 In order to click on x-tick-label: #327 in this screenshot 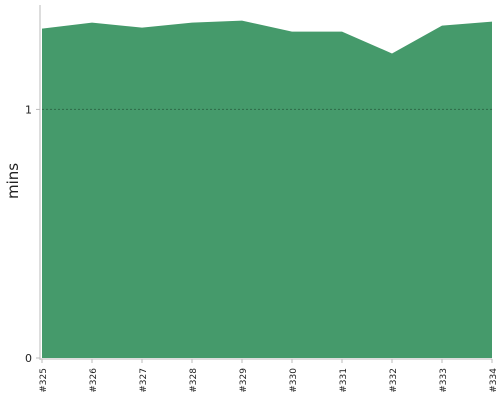, I will do `click(144, 380)`.